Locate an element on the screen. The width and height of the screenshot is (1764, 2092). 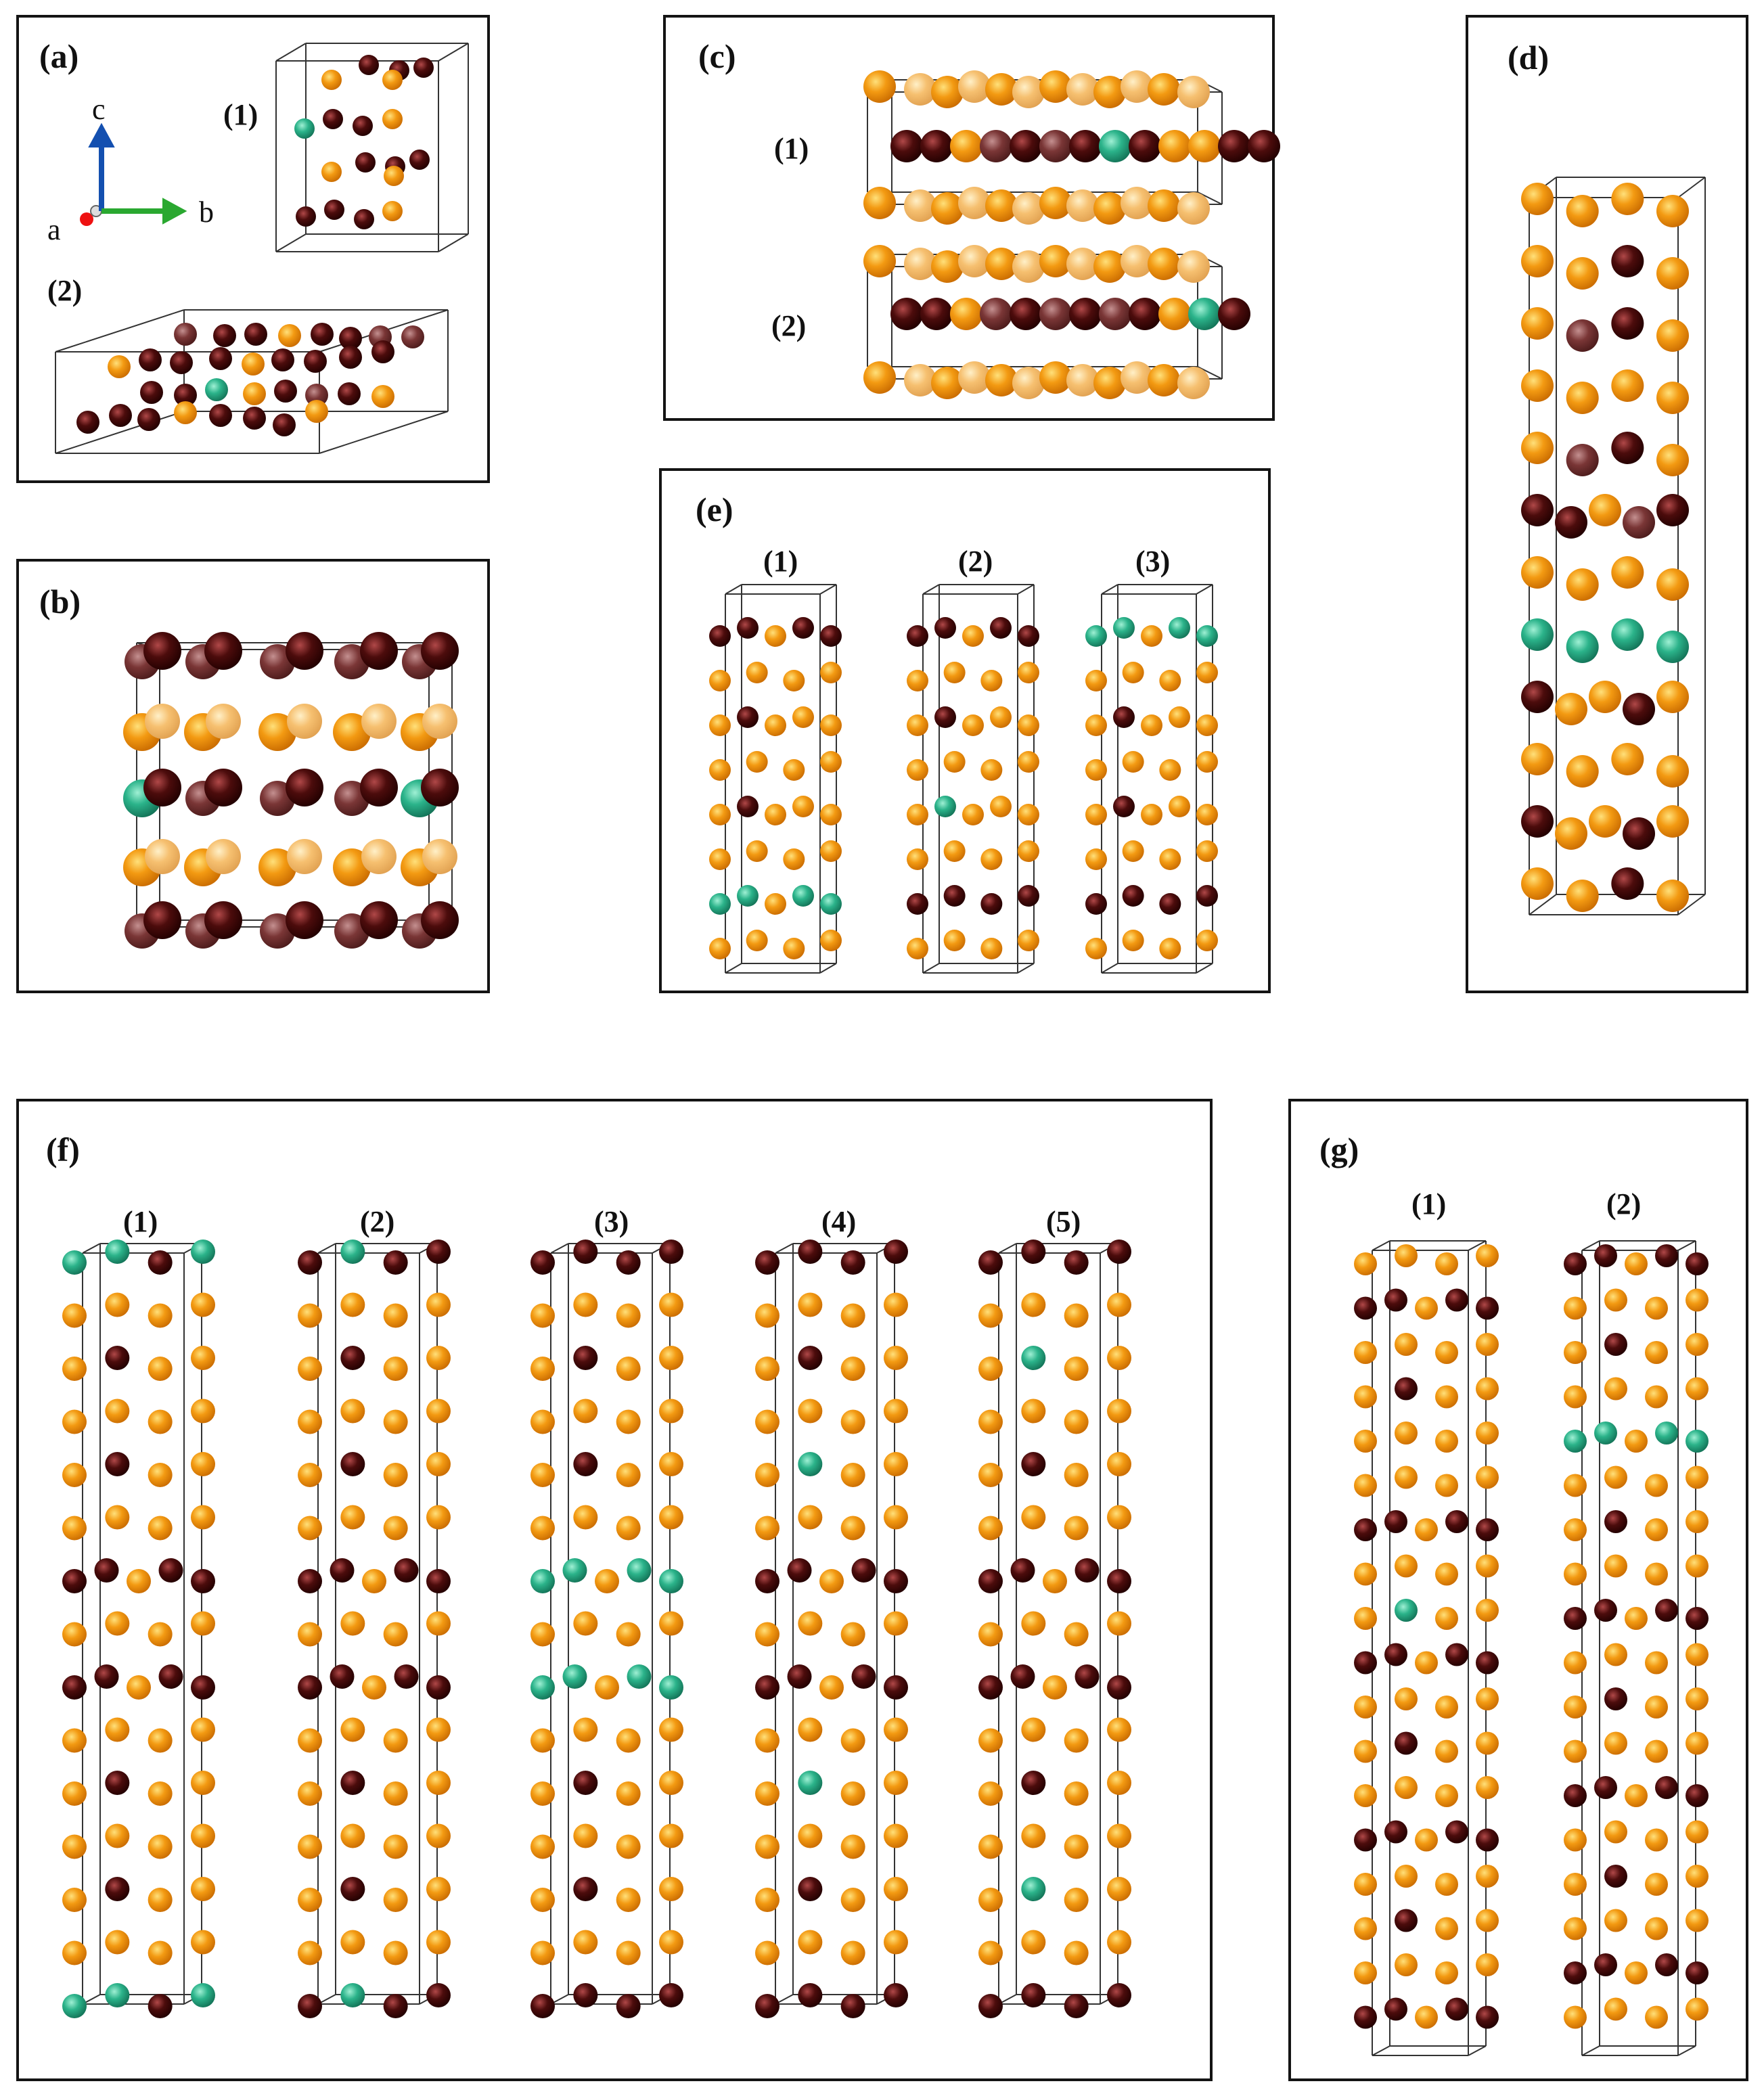
panel-a-sub2-label: (2) is located at coordinates (65, 290).